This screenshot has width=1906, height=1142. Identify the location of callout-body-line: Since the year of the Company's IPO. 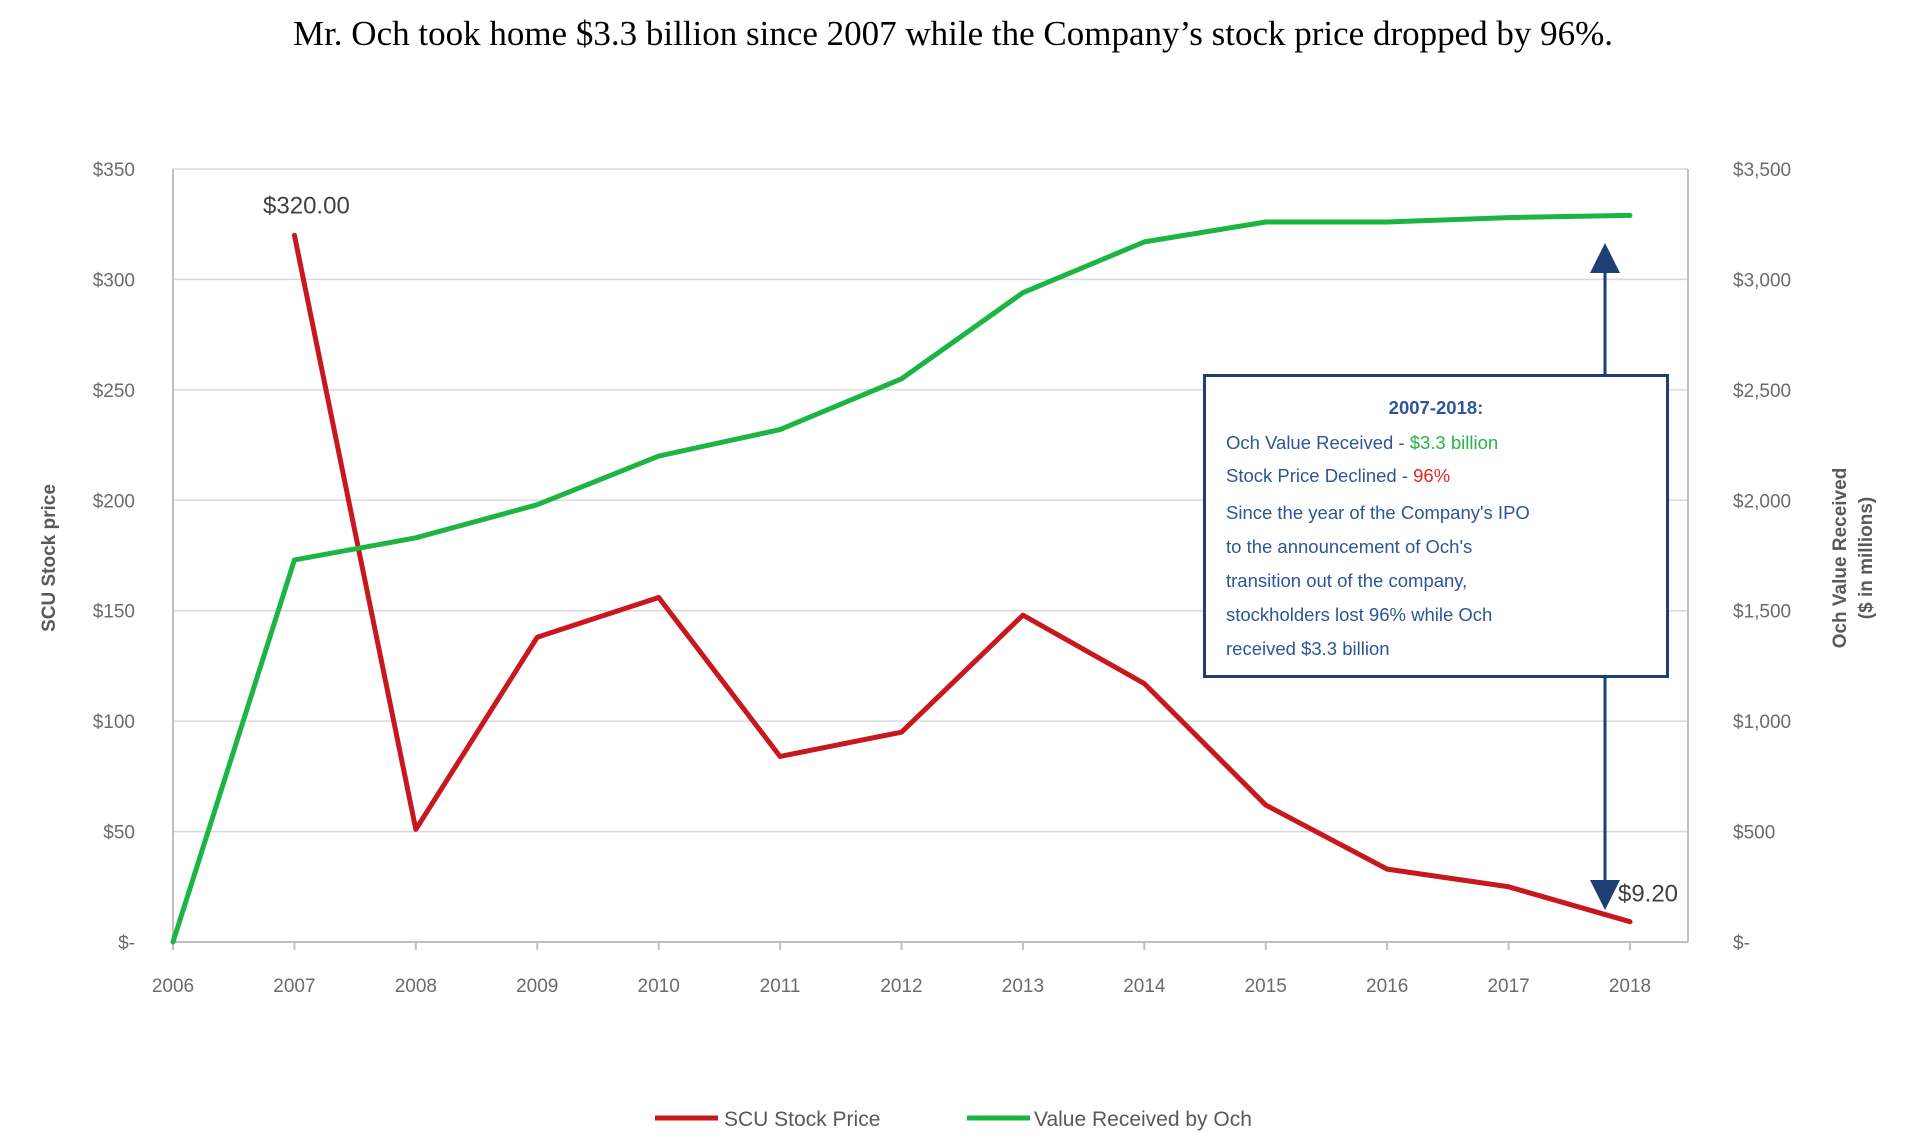
(1378, 512).